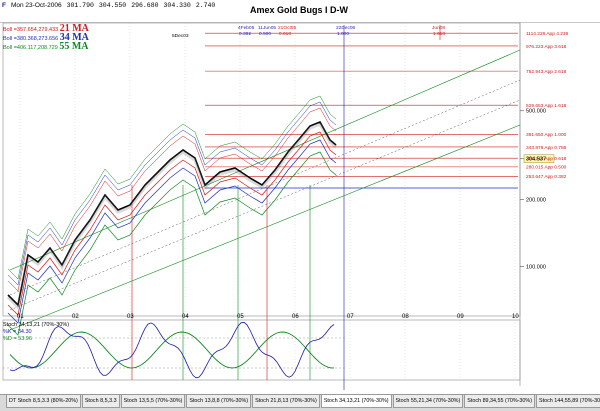 This screenshot has width=600, height=411. I want to click on stoch-d-line, so click(171, 350).